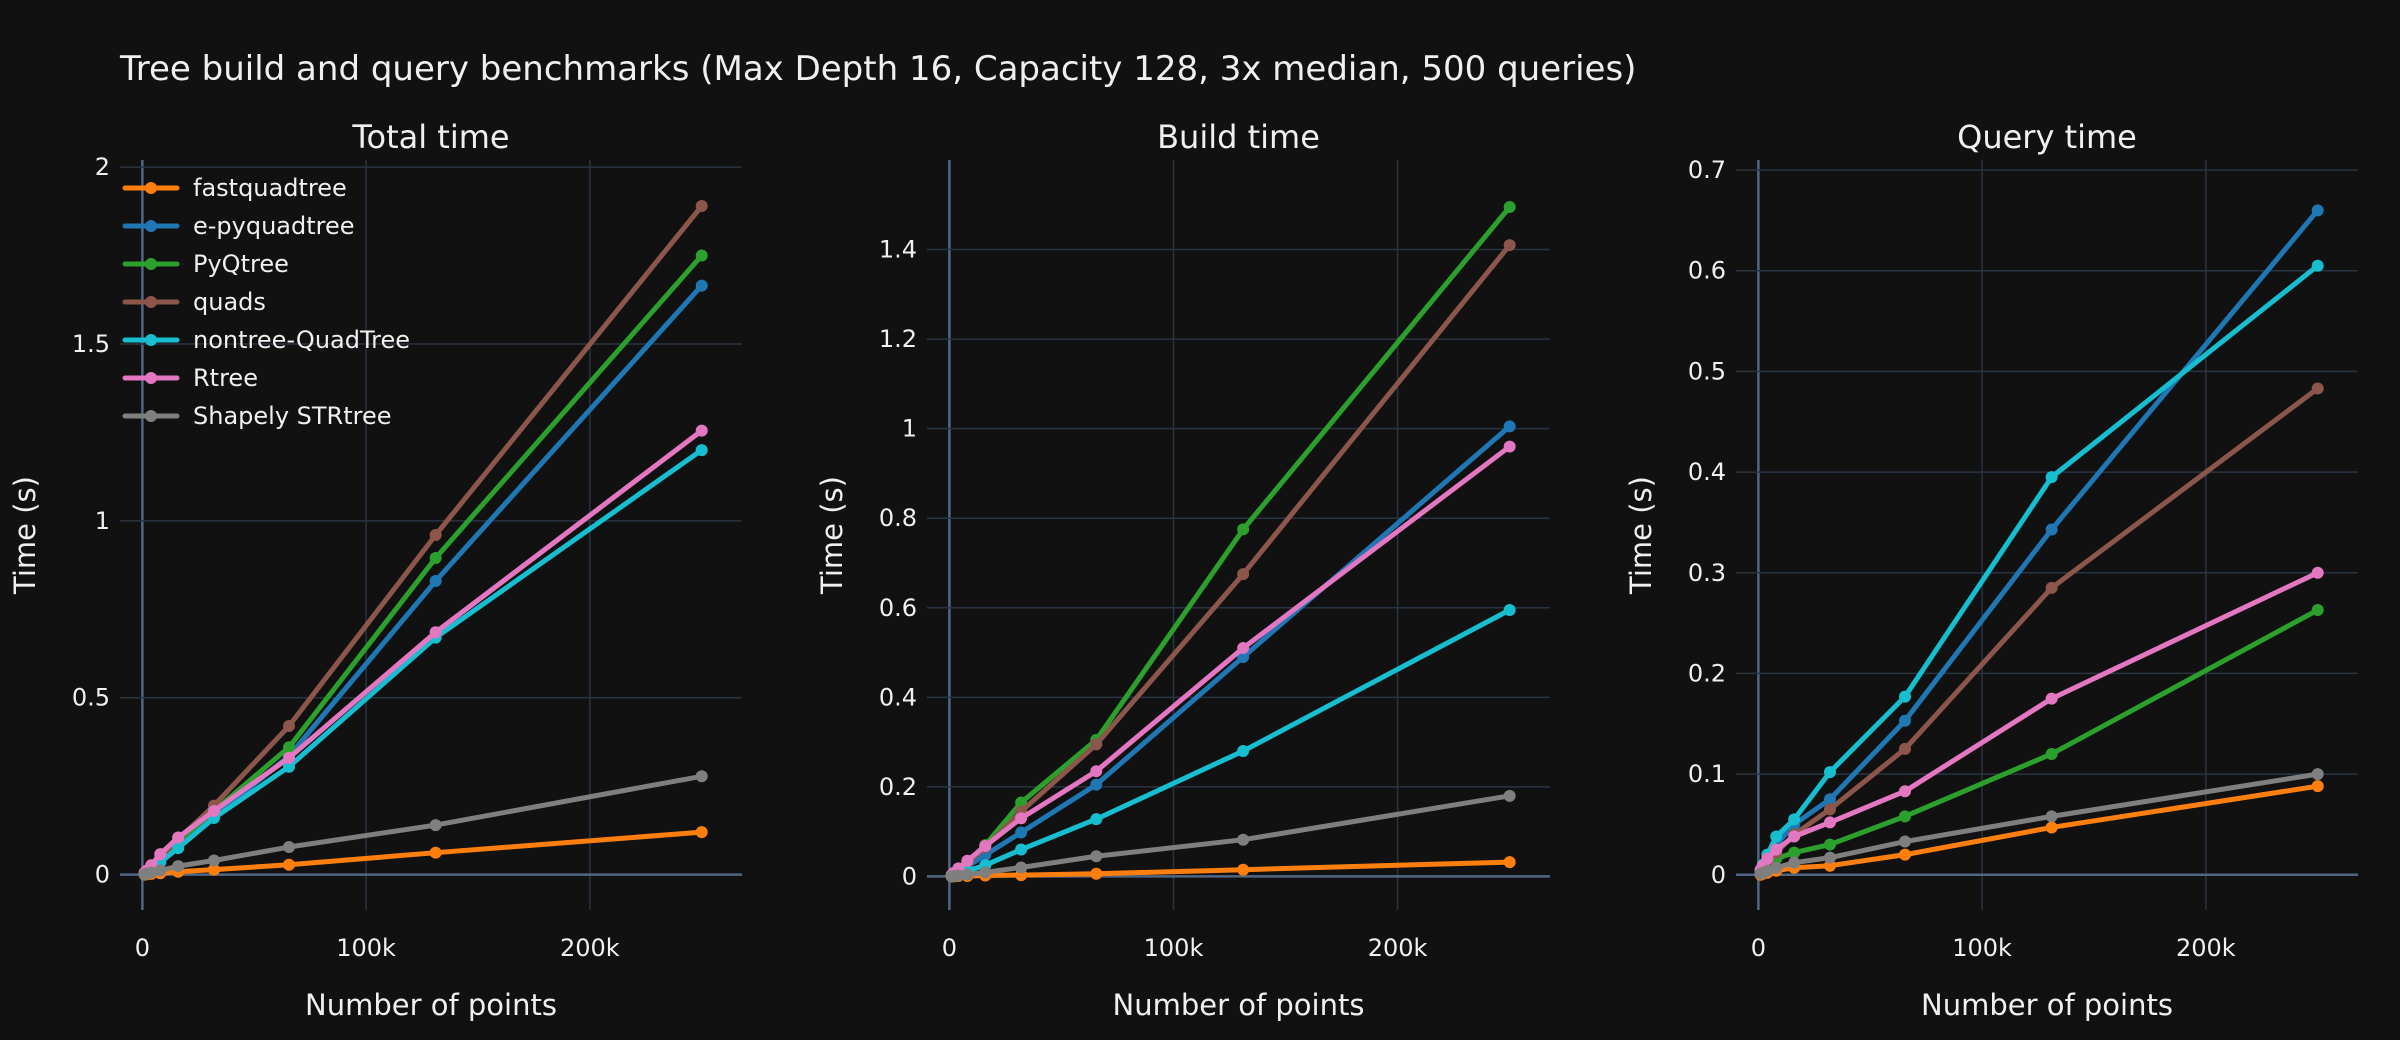 This screenshot has height=1040, width=2400. I want to click on legend-item-nontree-quadtree: nontree-QuadTree, so click(266, 340).